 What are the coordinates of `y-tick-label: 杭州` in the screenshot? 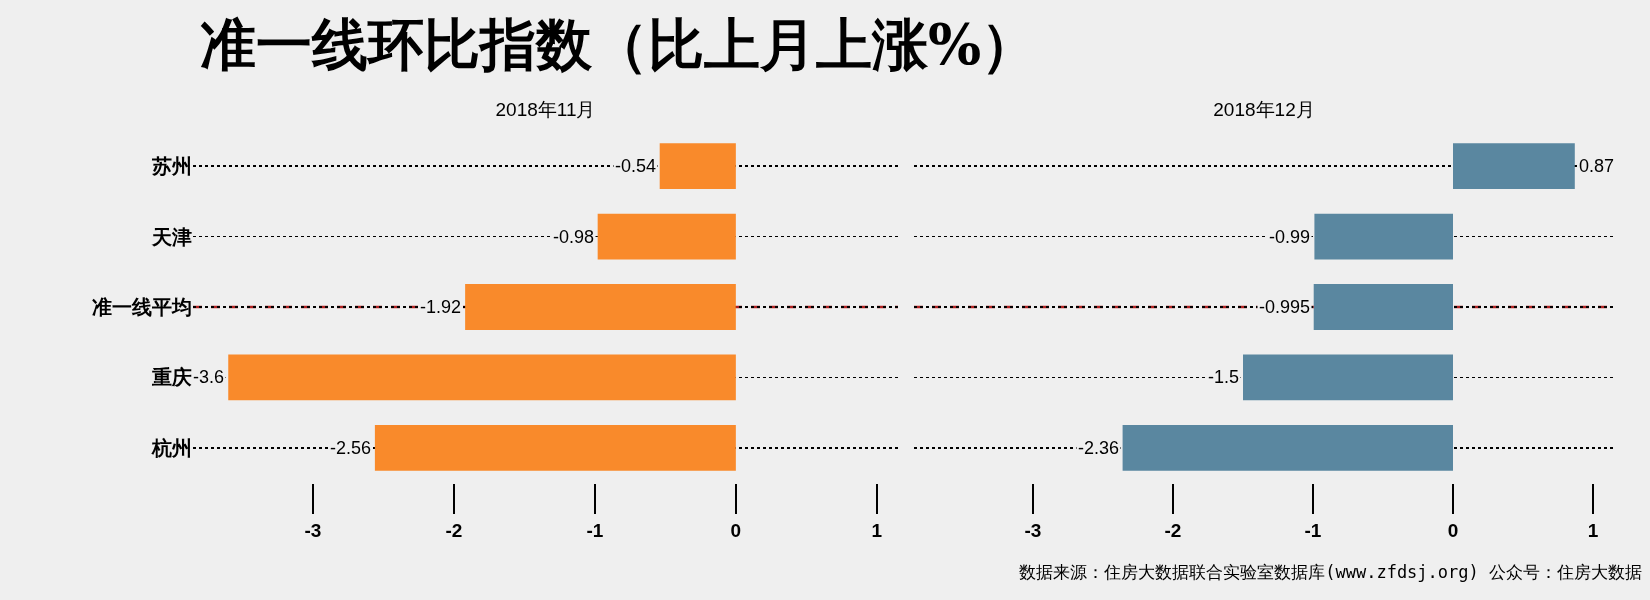 It's located at (171, 447).